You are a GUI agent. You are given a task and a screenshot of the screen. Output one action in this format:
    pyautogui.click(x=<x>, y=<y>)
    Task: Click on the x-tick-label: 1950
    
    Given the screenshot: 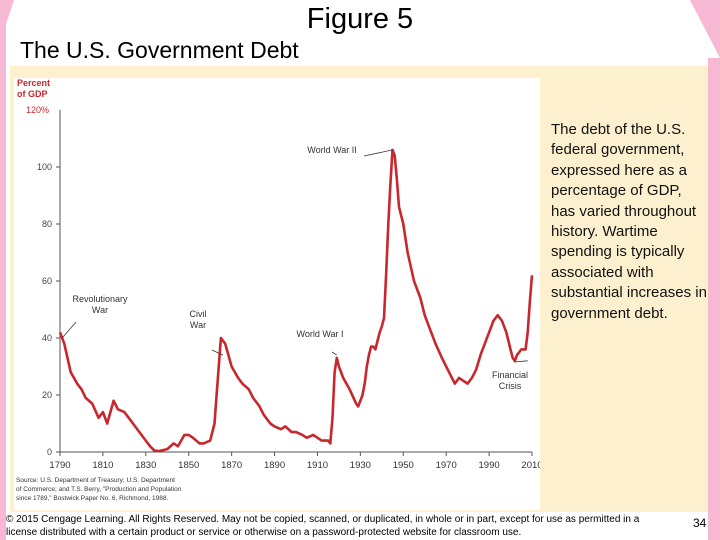 What is the action you would take?
    pyautogui.click(x=403, y=465)
    